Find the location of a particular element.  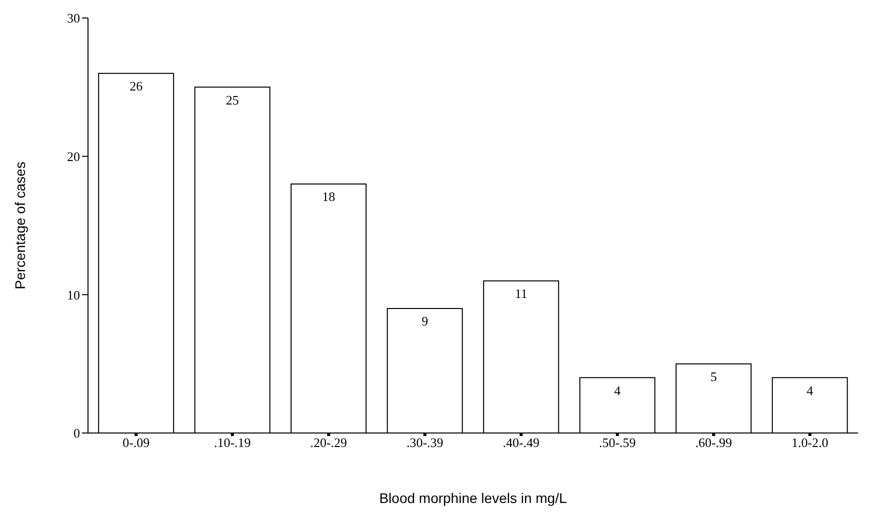

x-tick-label: 0-.09 is located at coordinates (136, 442).